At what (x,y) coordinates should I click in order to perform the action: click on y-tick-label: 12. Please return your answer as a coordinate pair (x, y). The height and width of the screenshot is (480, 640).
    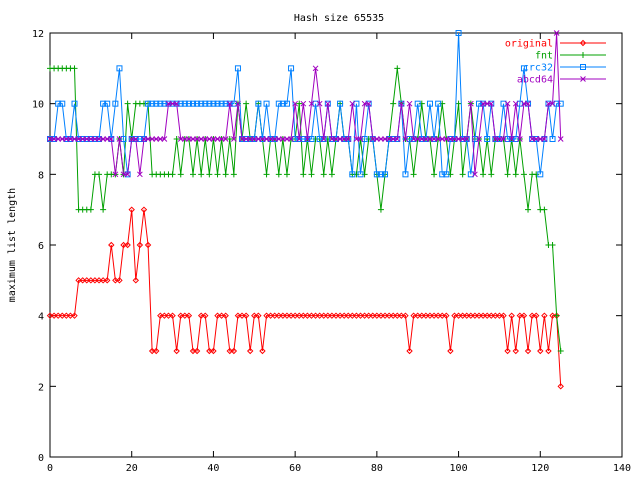
    Looking at the image, I should click on (38, 34).